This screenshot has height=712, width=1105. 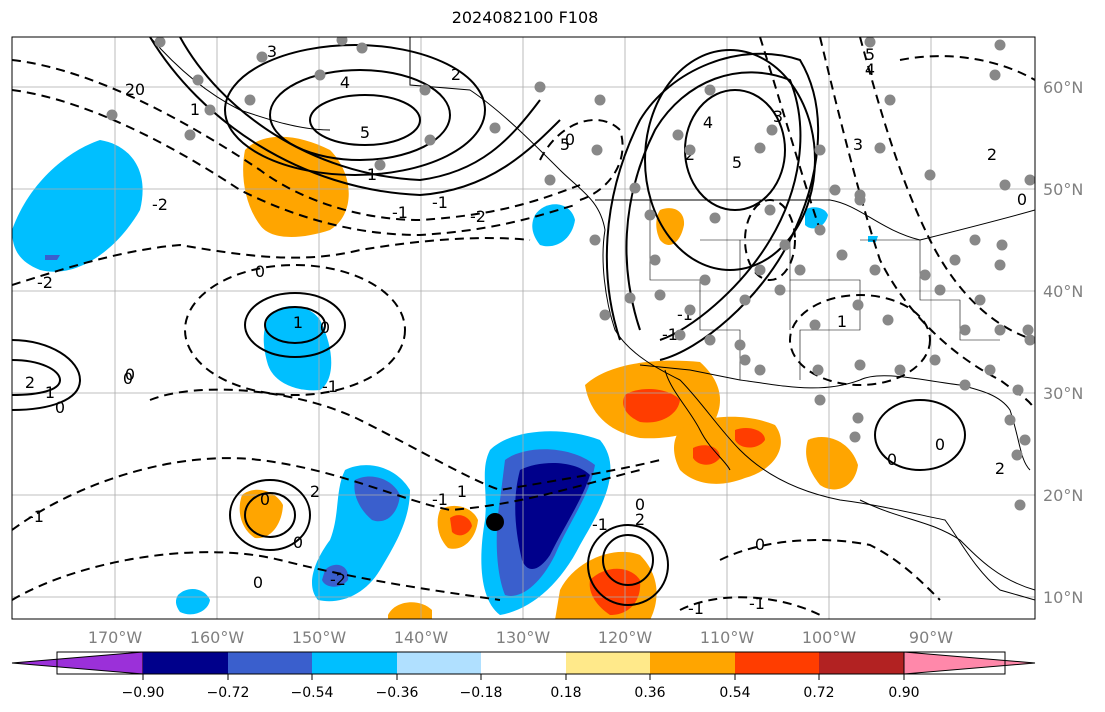 What do you see at coordinates (365, 132) in the screenshot?
I see `contour-value-label: 5` at bounding box center [365, 132].